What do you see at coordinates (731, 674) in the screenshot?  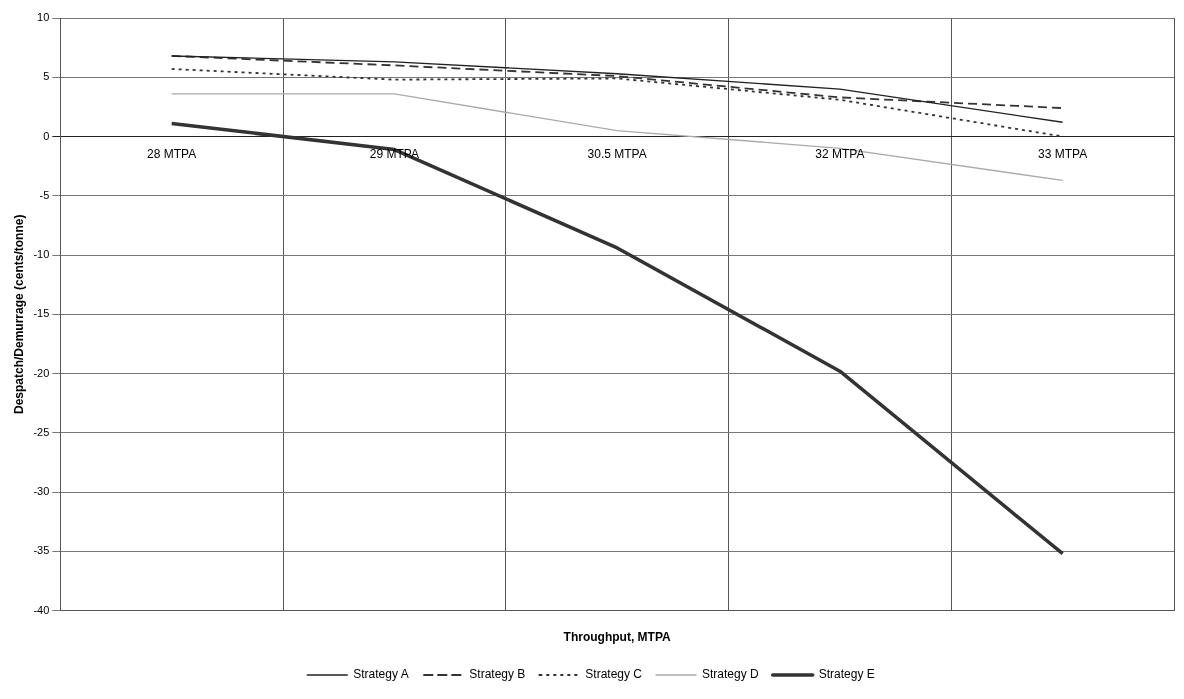 I see `legend-label: Strategy D` at bounding box center [731, 674].